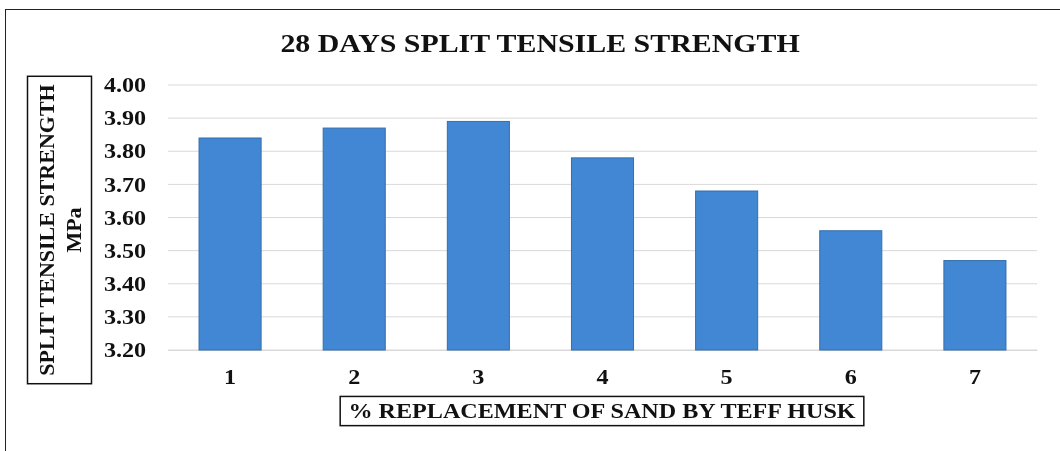 The width and height of the screenshot is (1060, 451). What do you see at coordinates (478, 377) in the screenshot?
I see `x-tick-label: 3` at bounding box center [478, 377].